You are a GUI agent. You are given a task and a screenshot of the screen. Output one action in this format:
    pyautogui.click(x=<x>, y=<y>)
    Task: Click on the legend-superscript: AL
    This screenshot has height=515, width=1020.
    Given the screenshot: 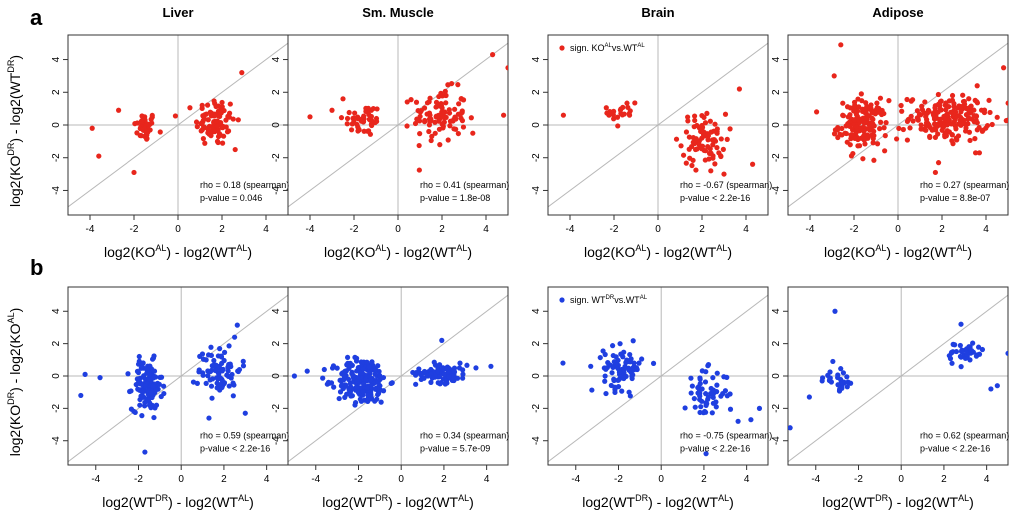 What is the action you would take?
    pyautogui.click(x=609, y=46)
    